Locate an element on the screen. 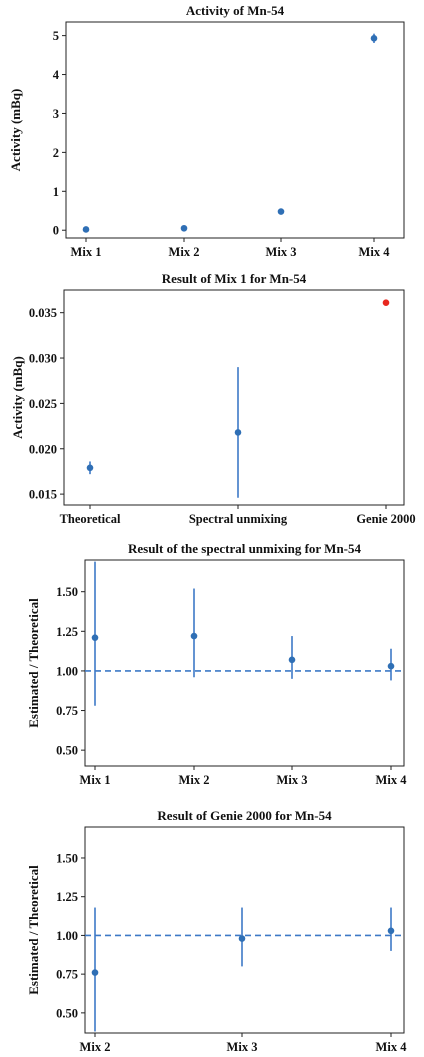  y-tick-label: 3 is located at coordinates (56, 114).